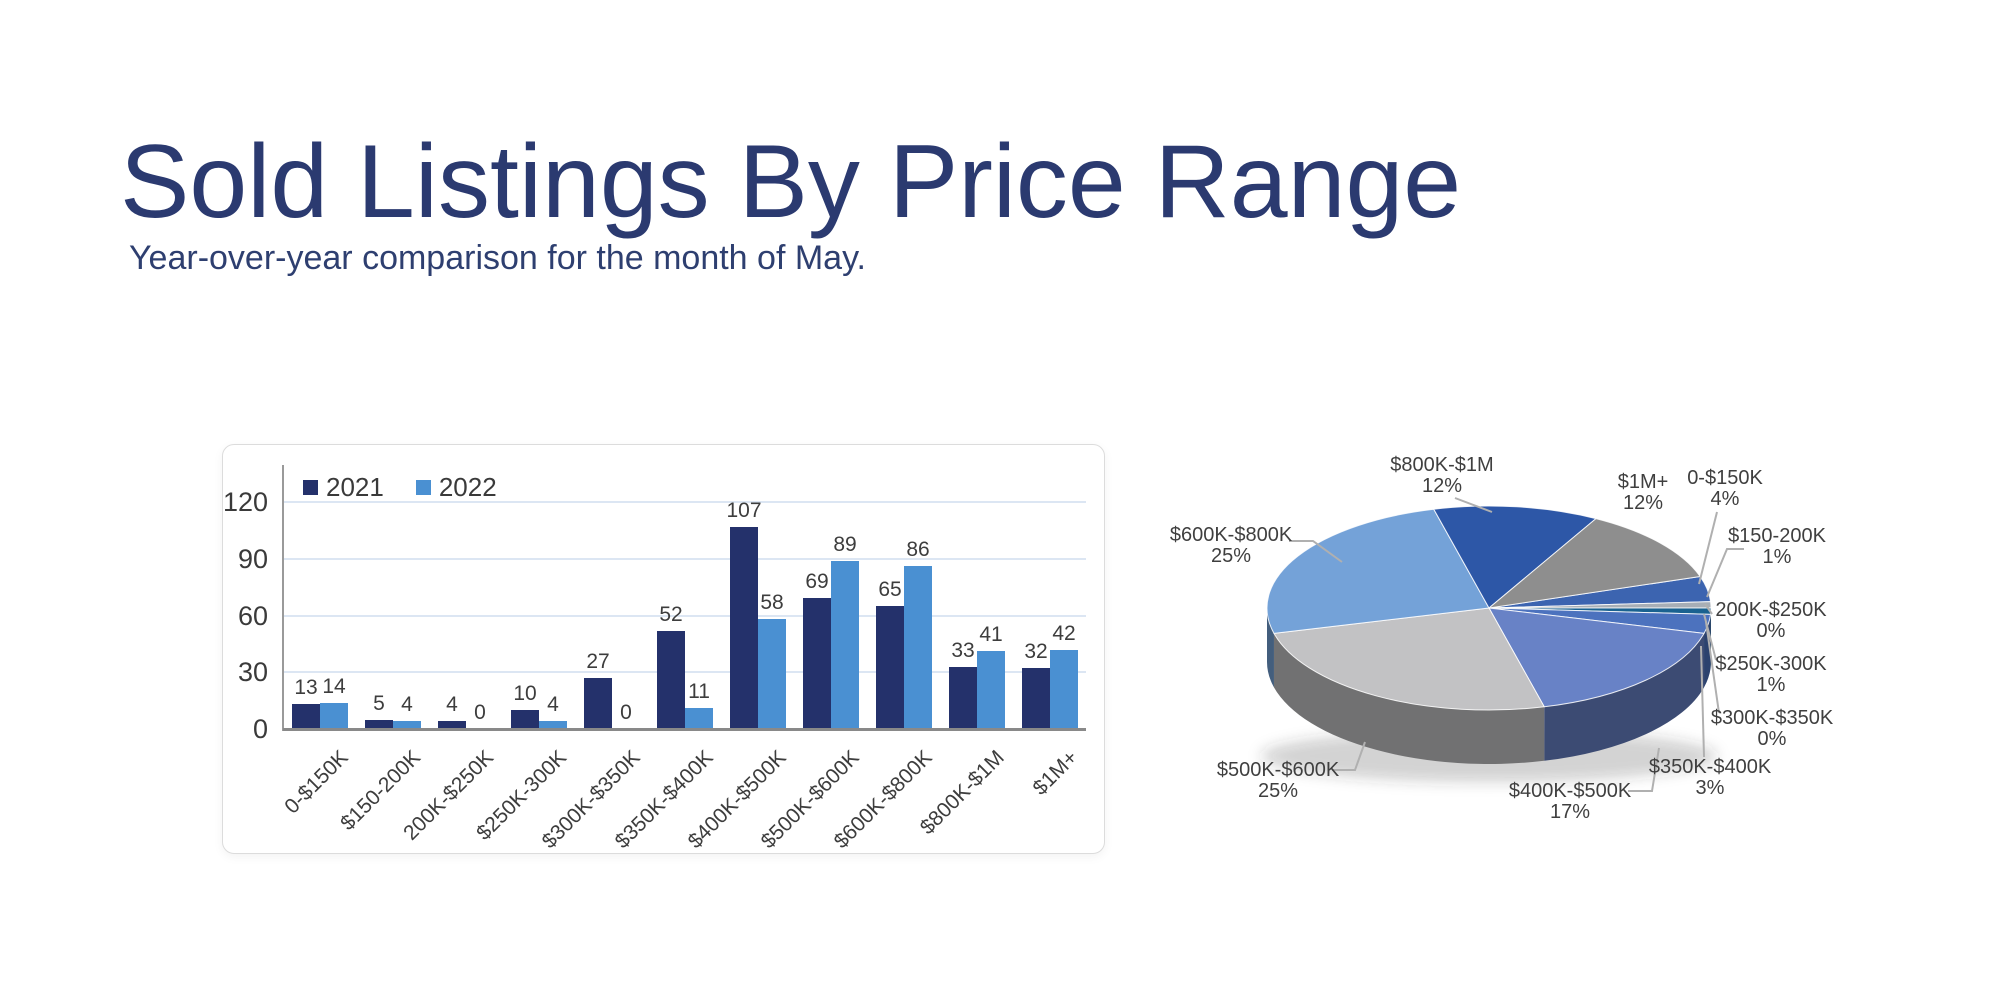  I want to click on pie-label-percent: 3%, so click(1710, 788).